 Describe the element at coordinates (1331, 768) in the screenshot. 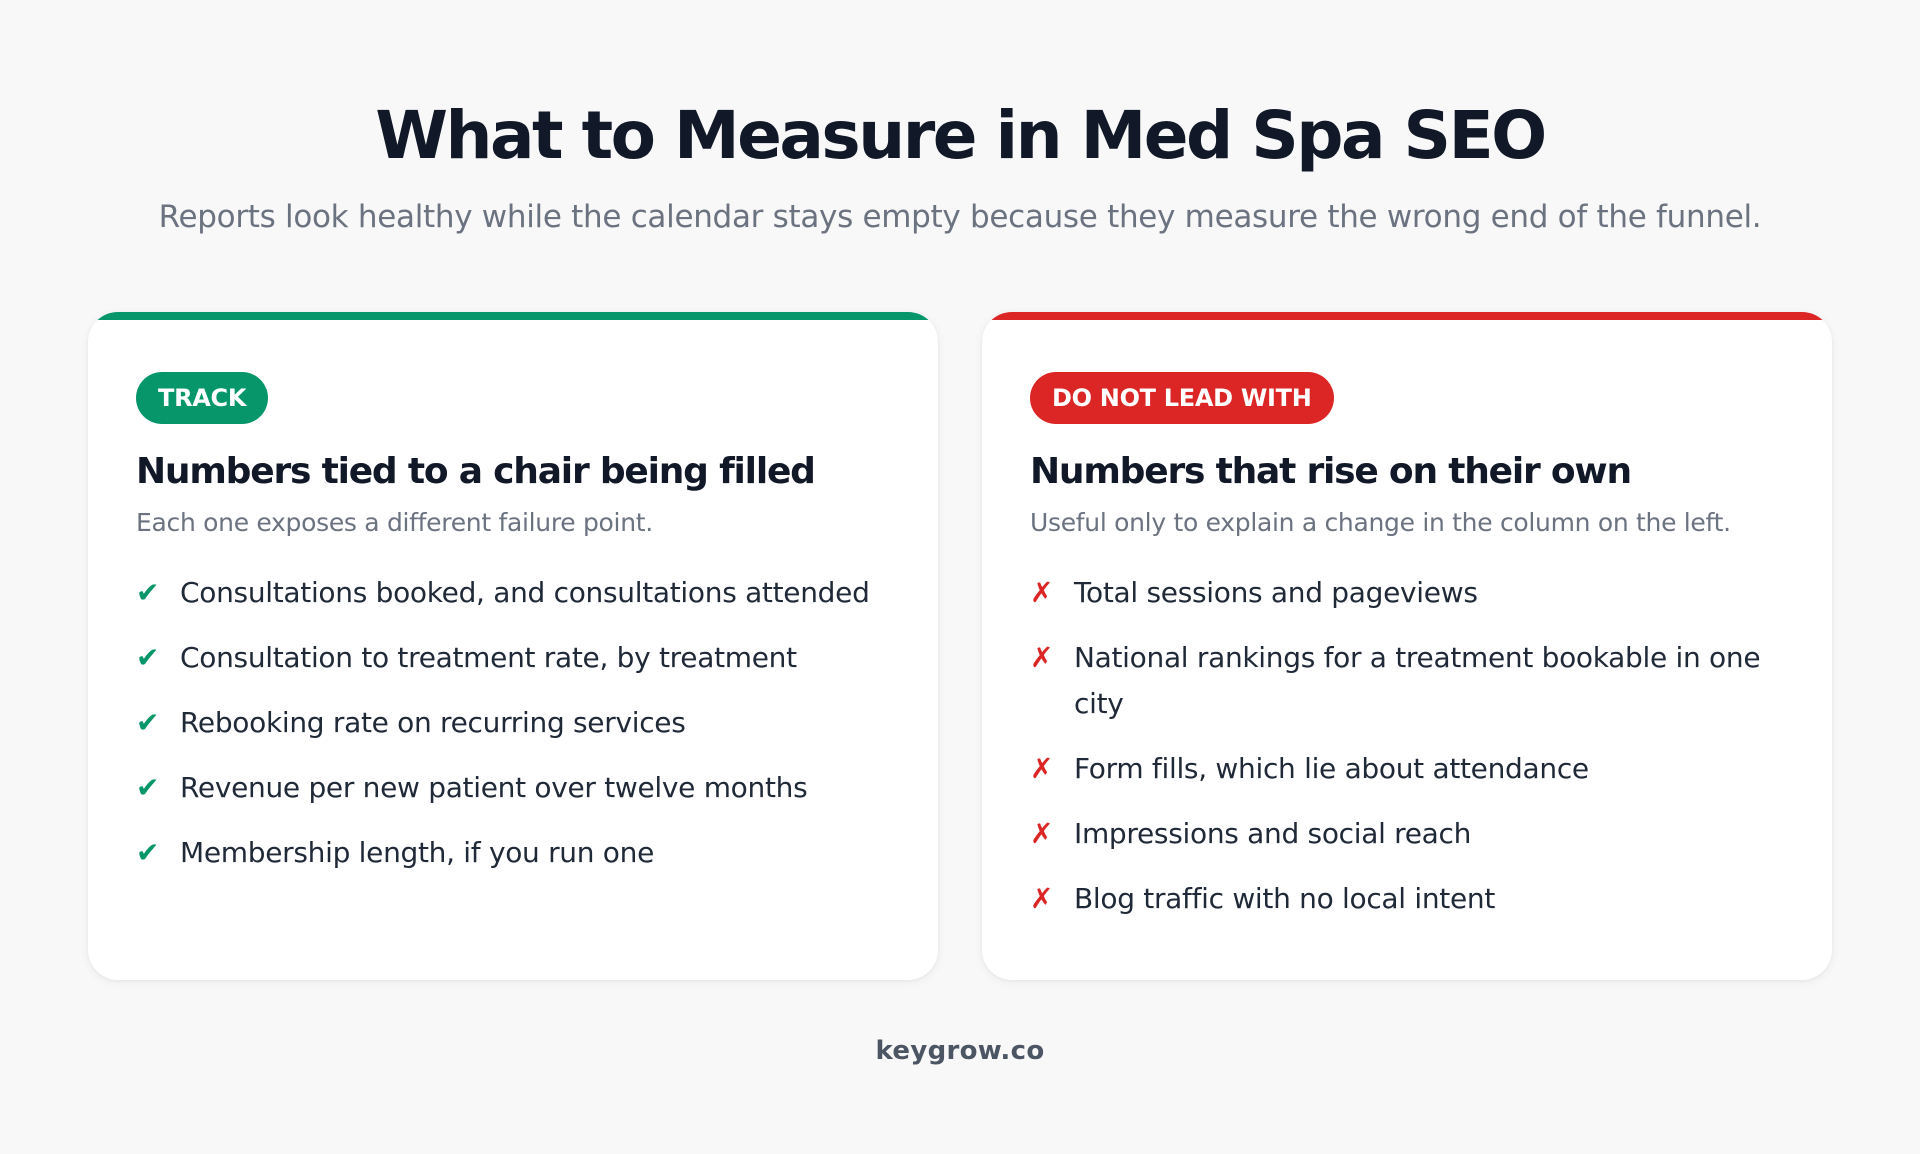

I see `list-item-text: Form fills, which lie about attendance` at that location.